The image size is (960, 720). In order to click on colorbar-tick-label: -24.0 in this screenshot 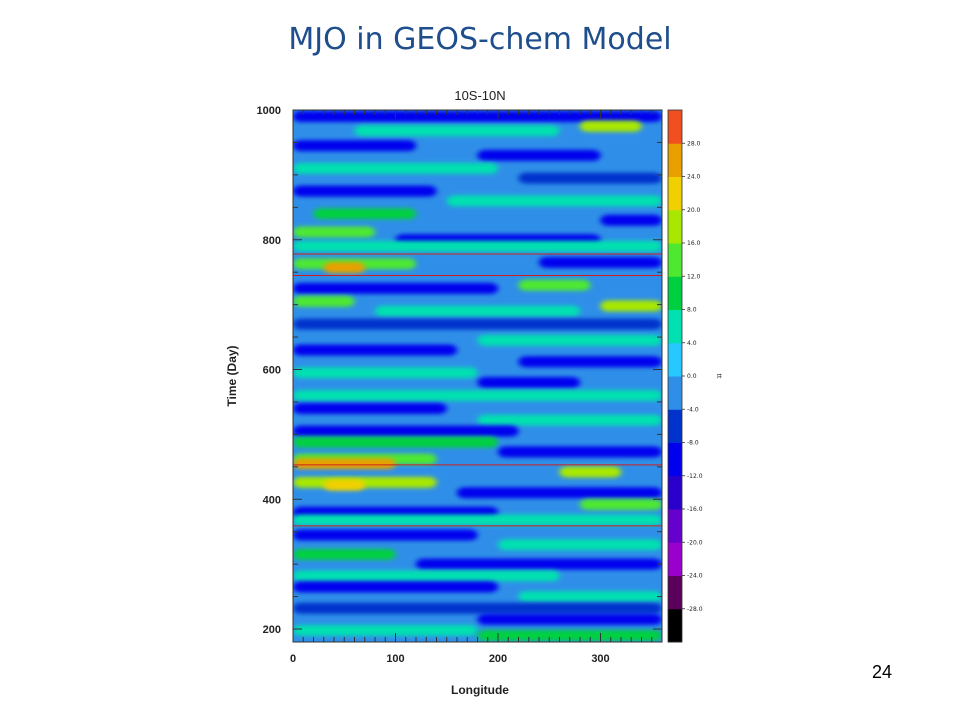, I will do `click(695, 576)`.